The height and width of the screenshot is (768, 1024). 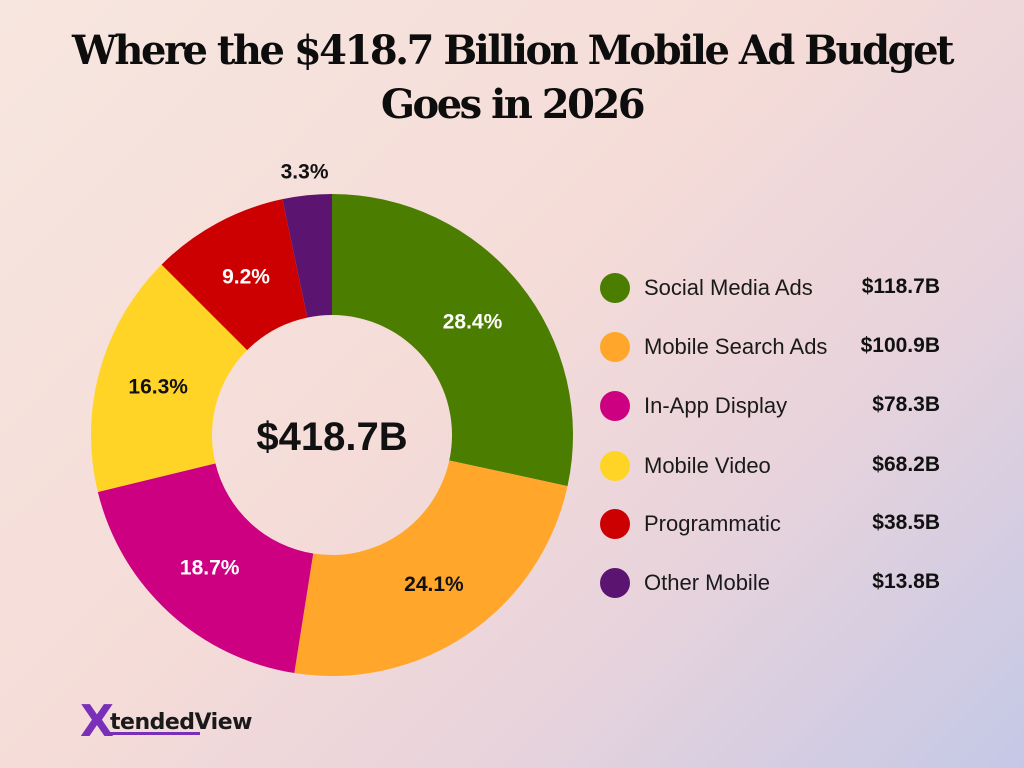 I want to click on slice-percent-label: 16.3%, so click(x=158, y=386).